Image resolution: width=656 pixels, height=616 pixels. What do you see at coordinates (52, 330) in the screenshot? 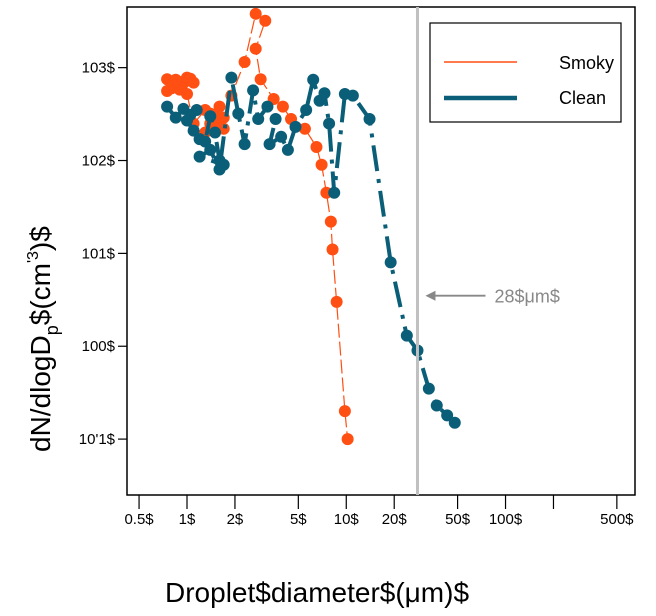
I see `y-axis-label-subscript: p` at bounding box center [52, 330].